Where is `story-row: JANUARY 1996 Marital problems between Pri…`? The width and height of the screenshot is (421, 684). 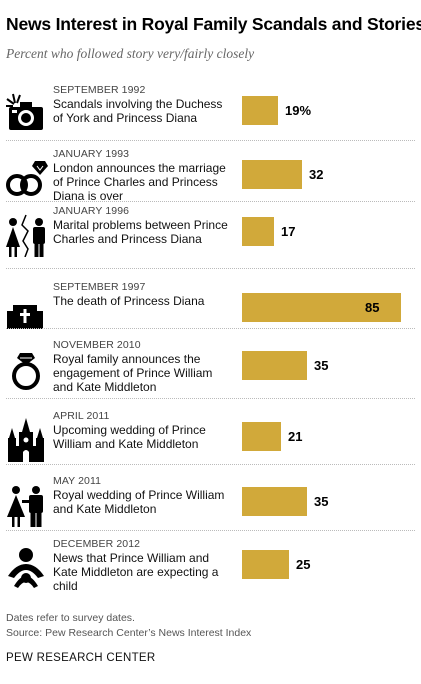
story-row: JANUARY 1996 Marital problems between Pri… is located at coordinates (210, 235).